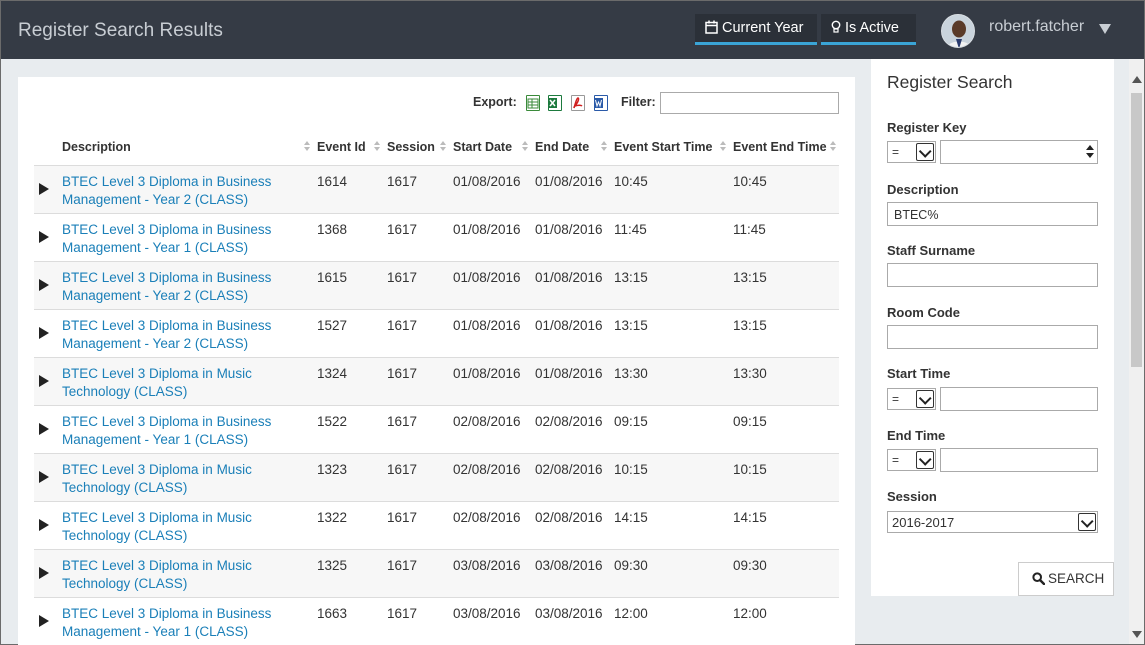  What do you see at coordinates (911, 460) in the screenshot?
I see `end-time-operator-select: =` at bounding box center [911, 460].